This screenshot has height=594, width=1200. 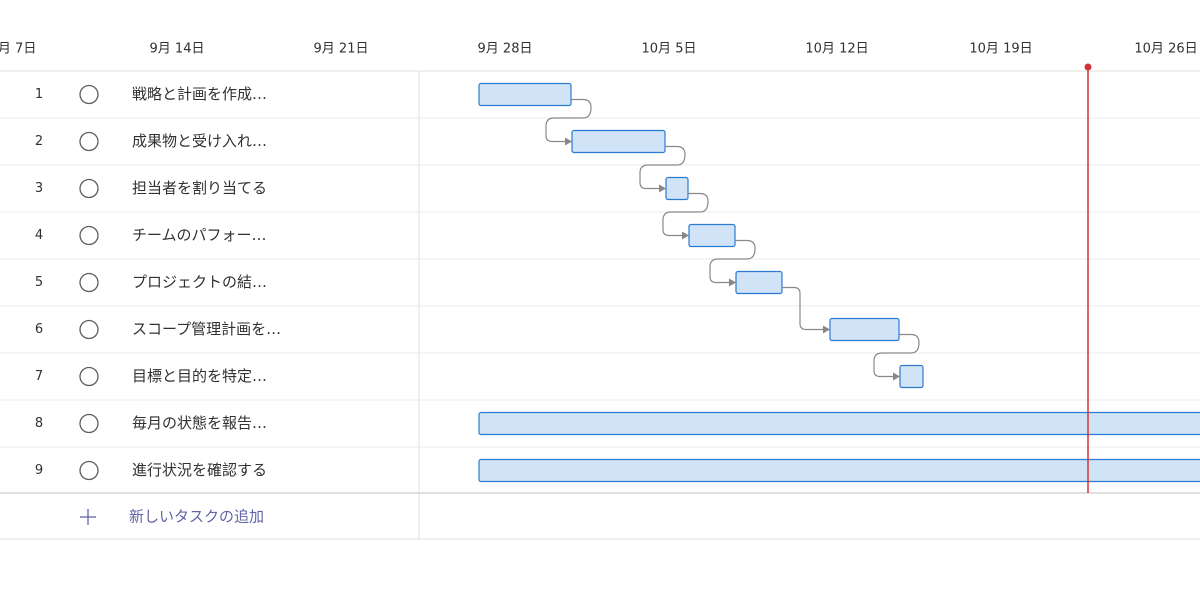 I want to click on date-label: 10月 19日, so click(x=1000, y=49).